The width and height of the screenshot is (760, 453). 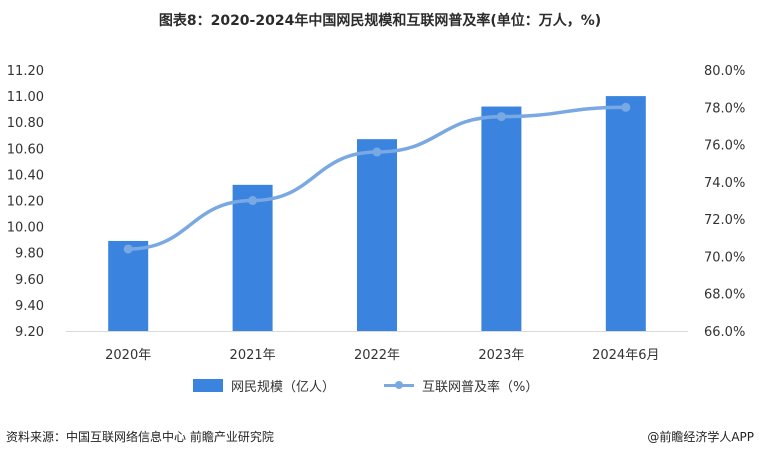 What do you see at coordinates (625, 355) in the screenshot?
I see `x-tick-label: 2024年6月` at bounding box center [625, 355].